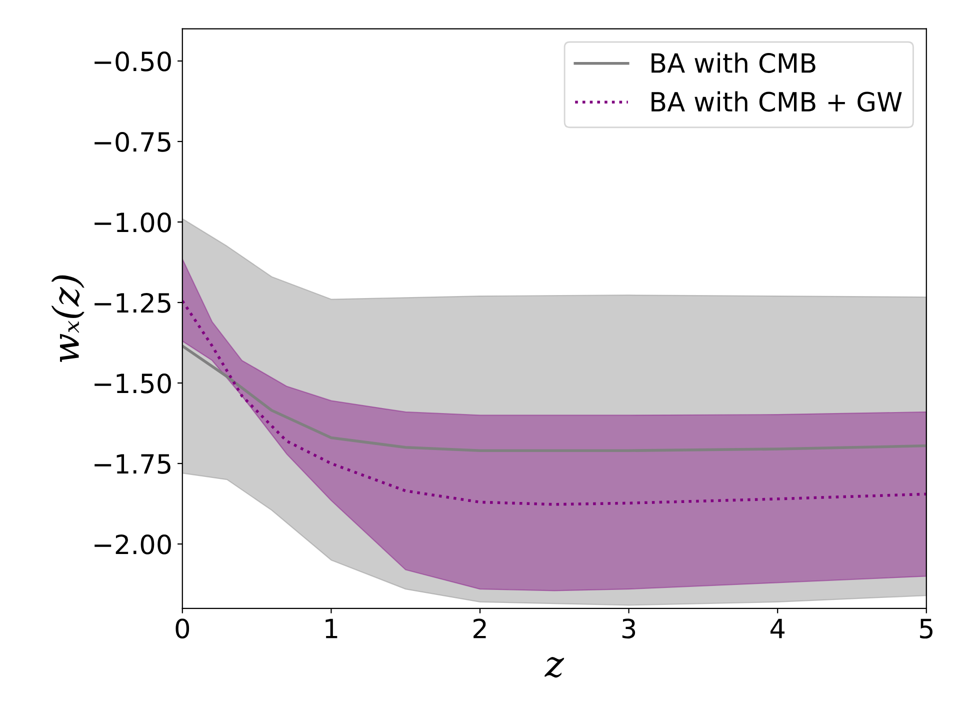 The image size is (960, 720). I want to click on y-tick-label: −1.00, so click(132, 222).